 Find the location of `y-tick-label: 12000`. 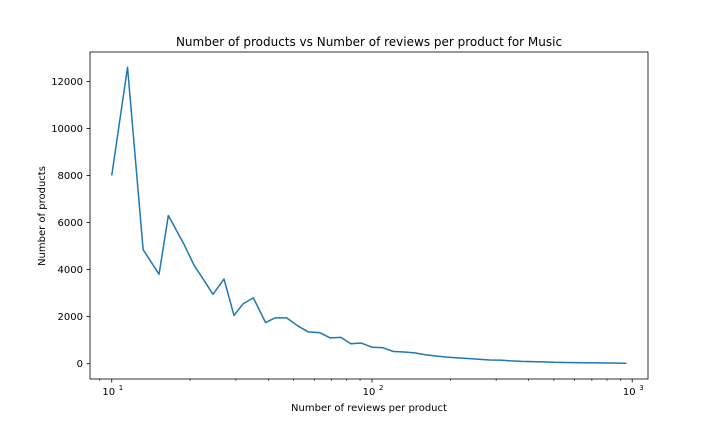

y-tick-label: 12000 is located at coordinates (67, 82).